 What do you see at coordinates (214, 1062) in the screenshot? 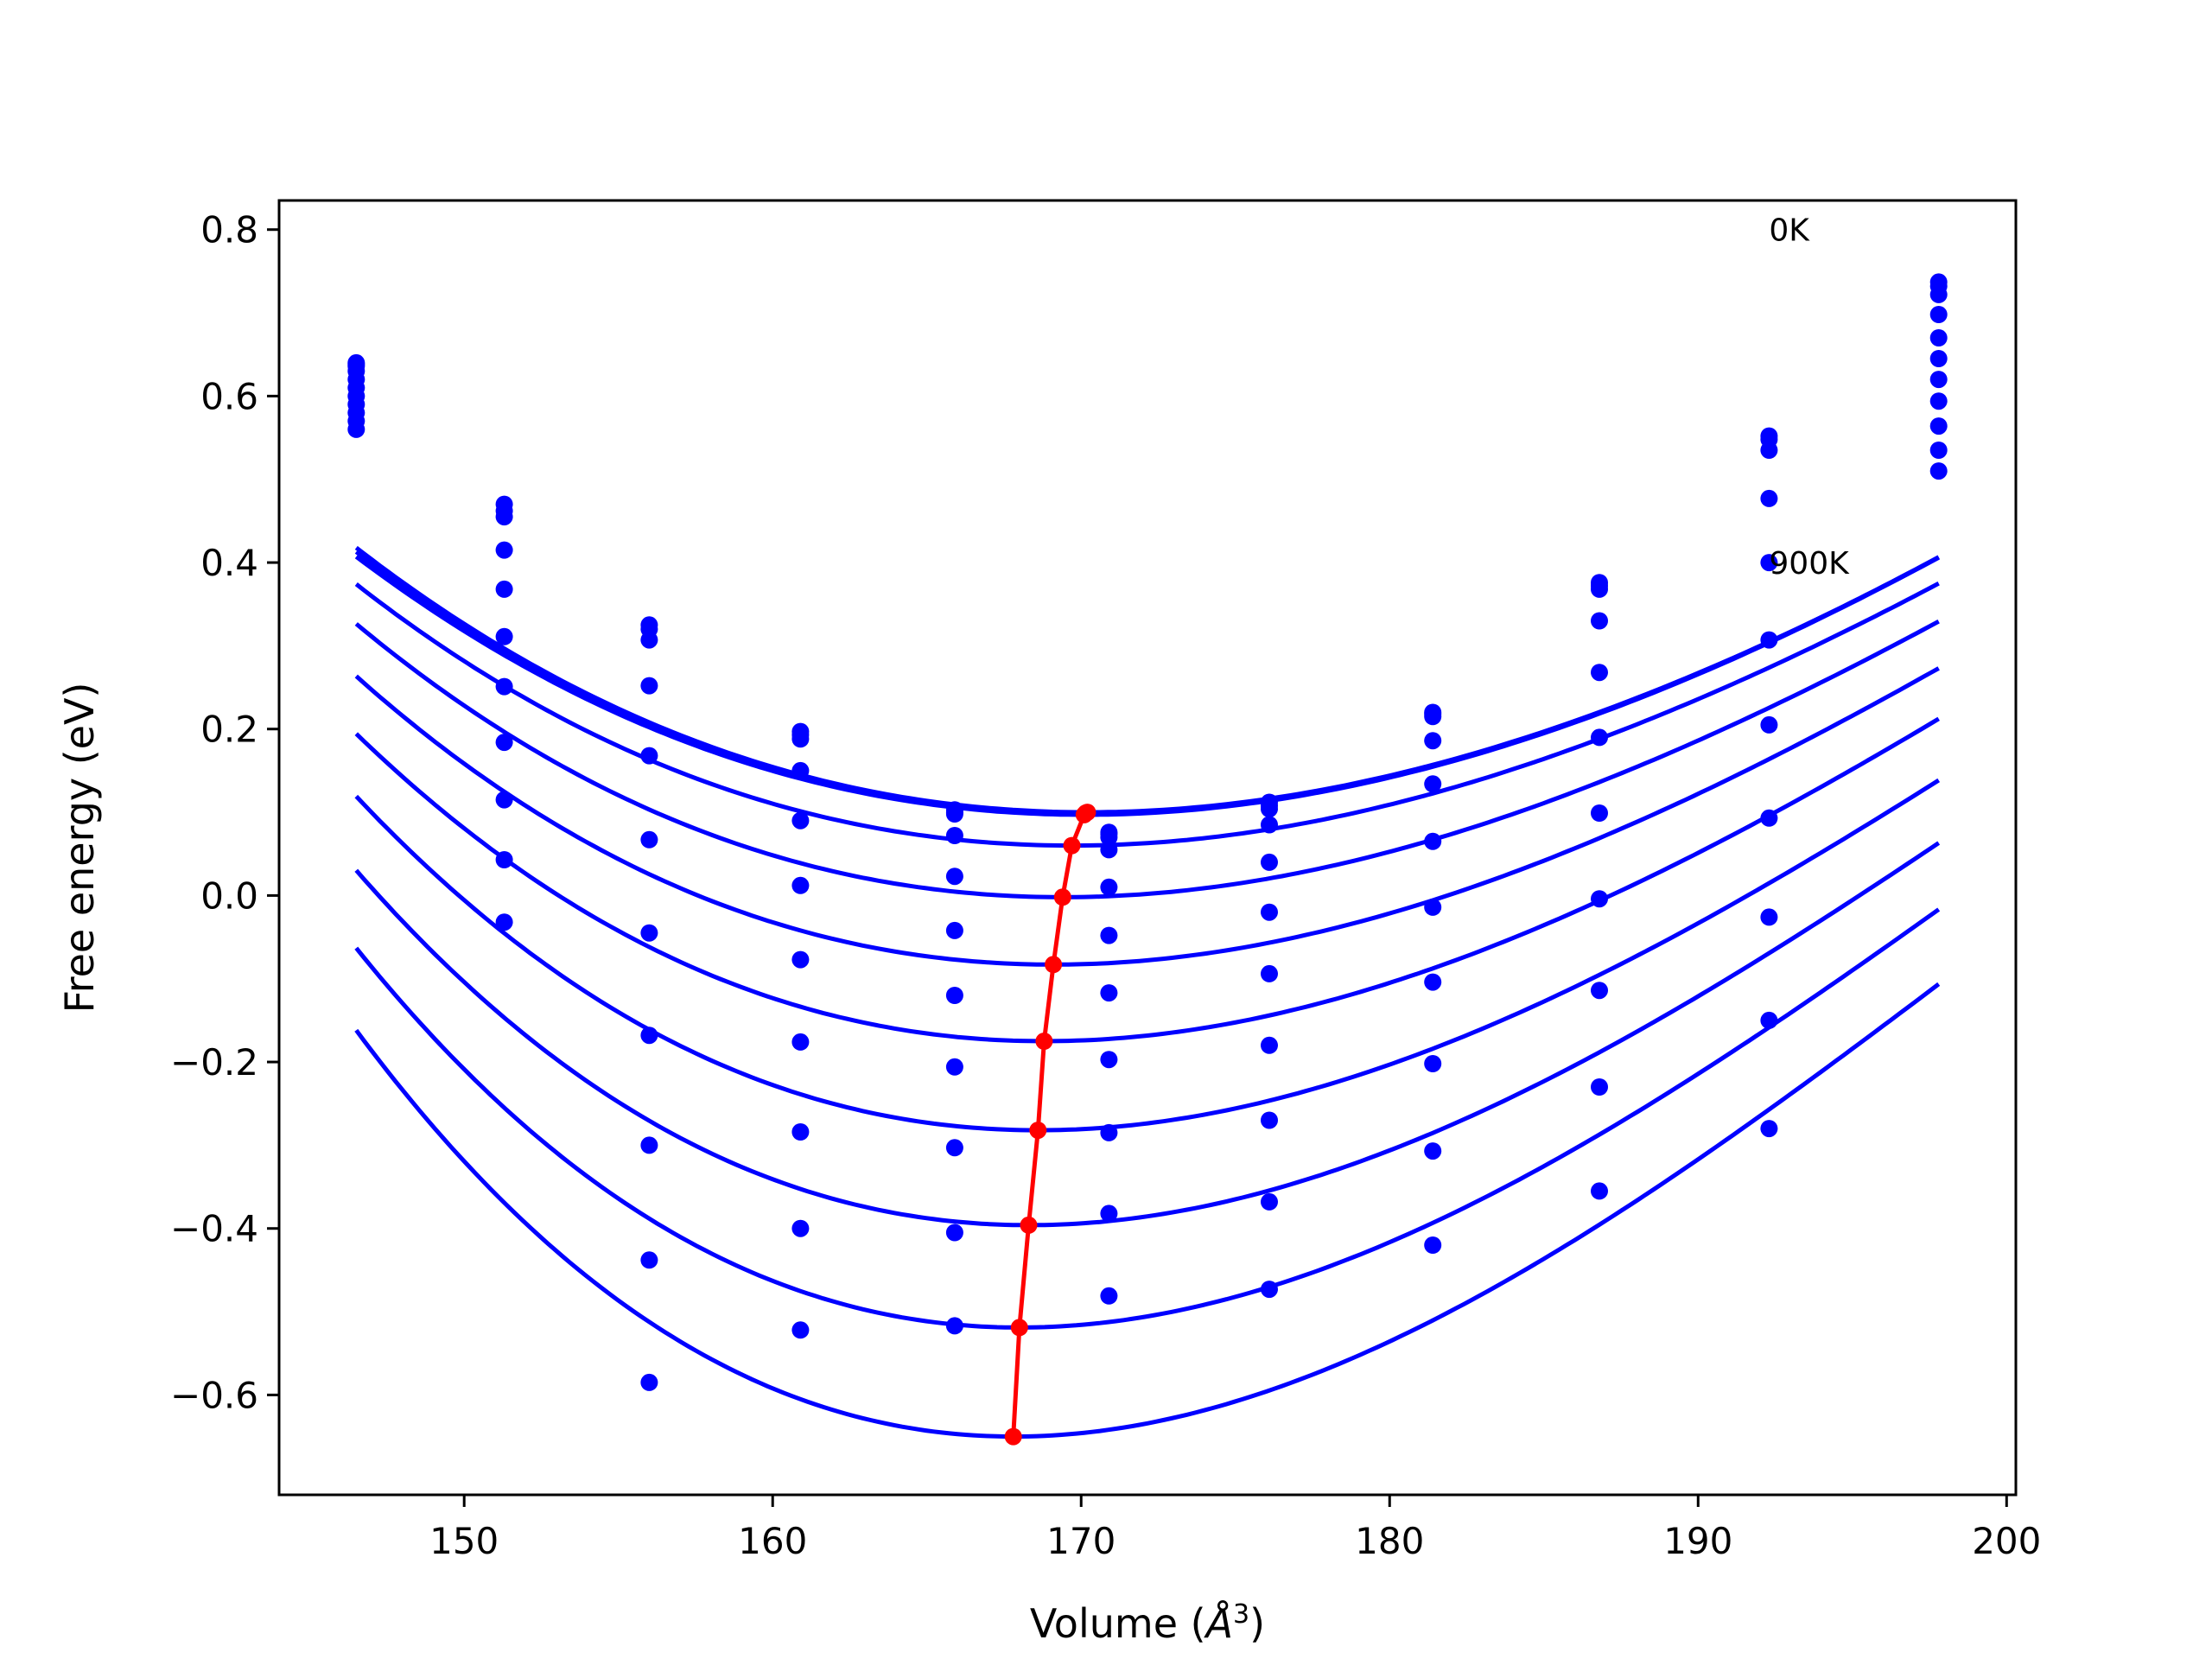
I see `y-tick-label: −0.2` at bounding box center [214, 1062].